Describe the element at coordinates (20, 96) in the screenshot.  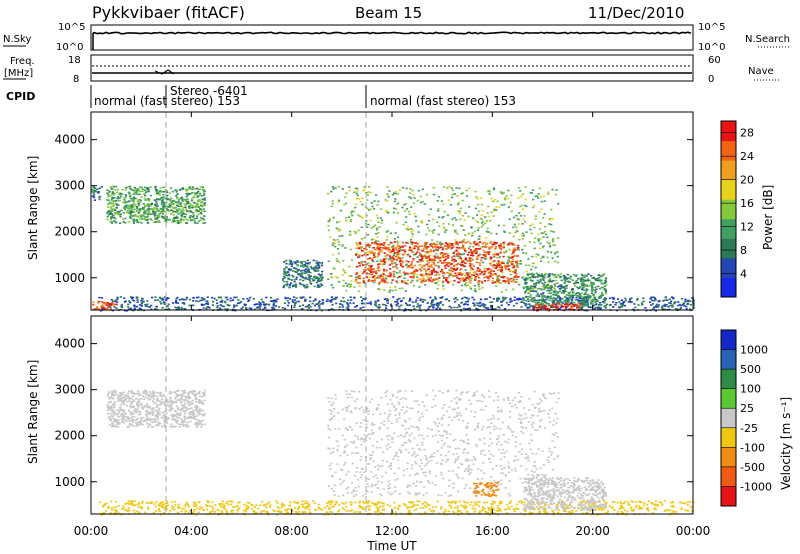
I see `cpid-label: CPID` at that location.